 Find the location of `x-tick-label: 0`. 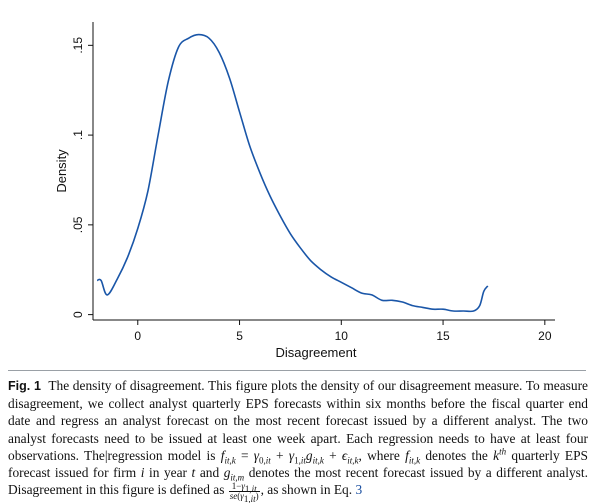

x-tick-label: 0 is located at coordinates (137, 336).